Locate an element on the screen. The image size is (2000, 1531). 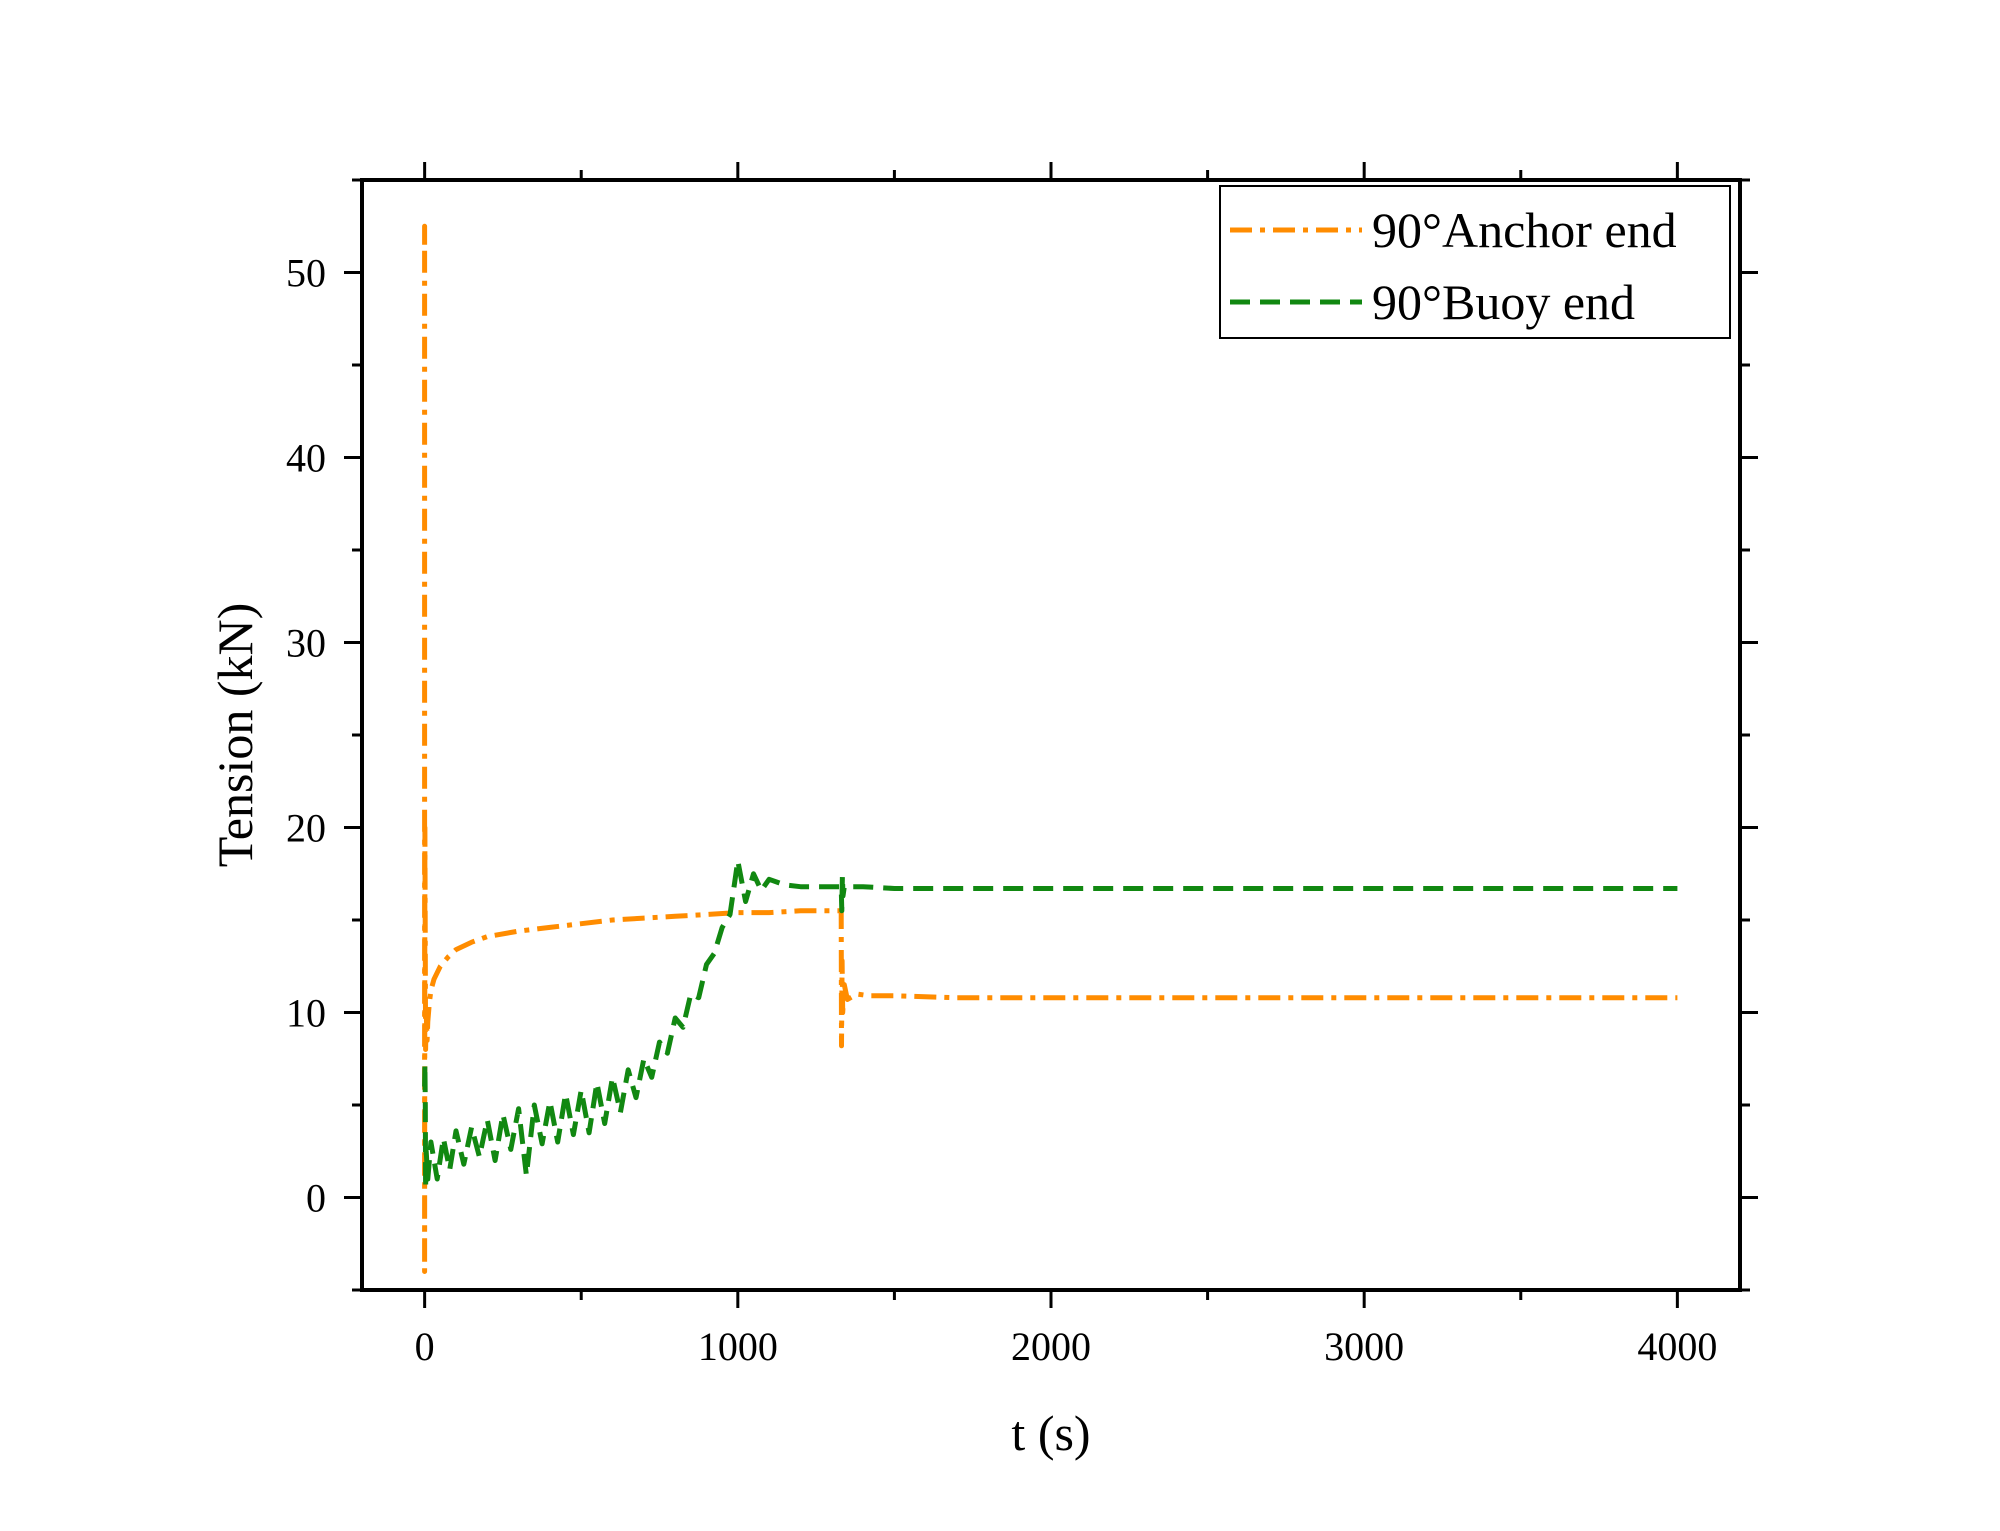
legend-box is located at coordinates (1475, 262).